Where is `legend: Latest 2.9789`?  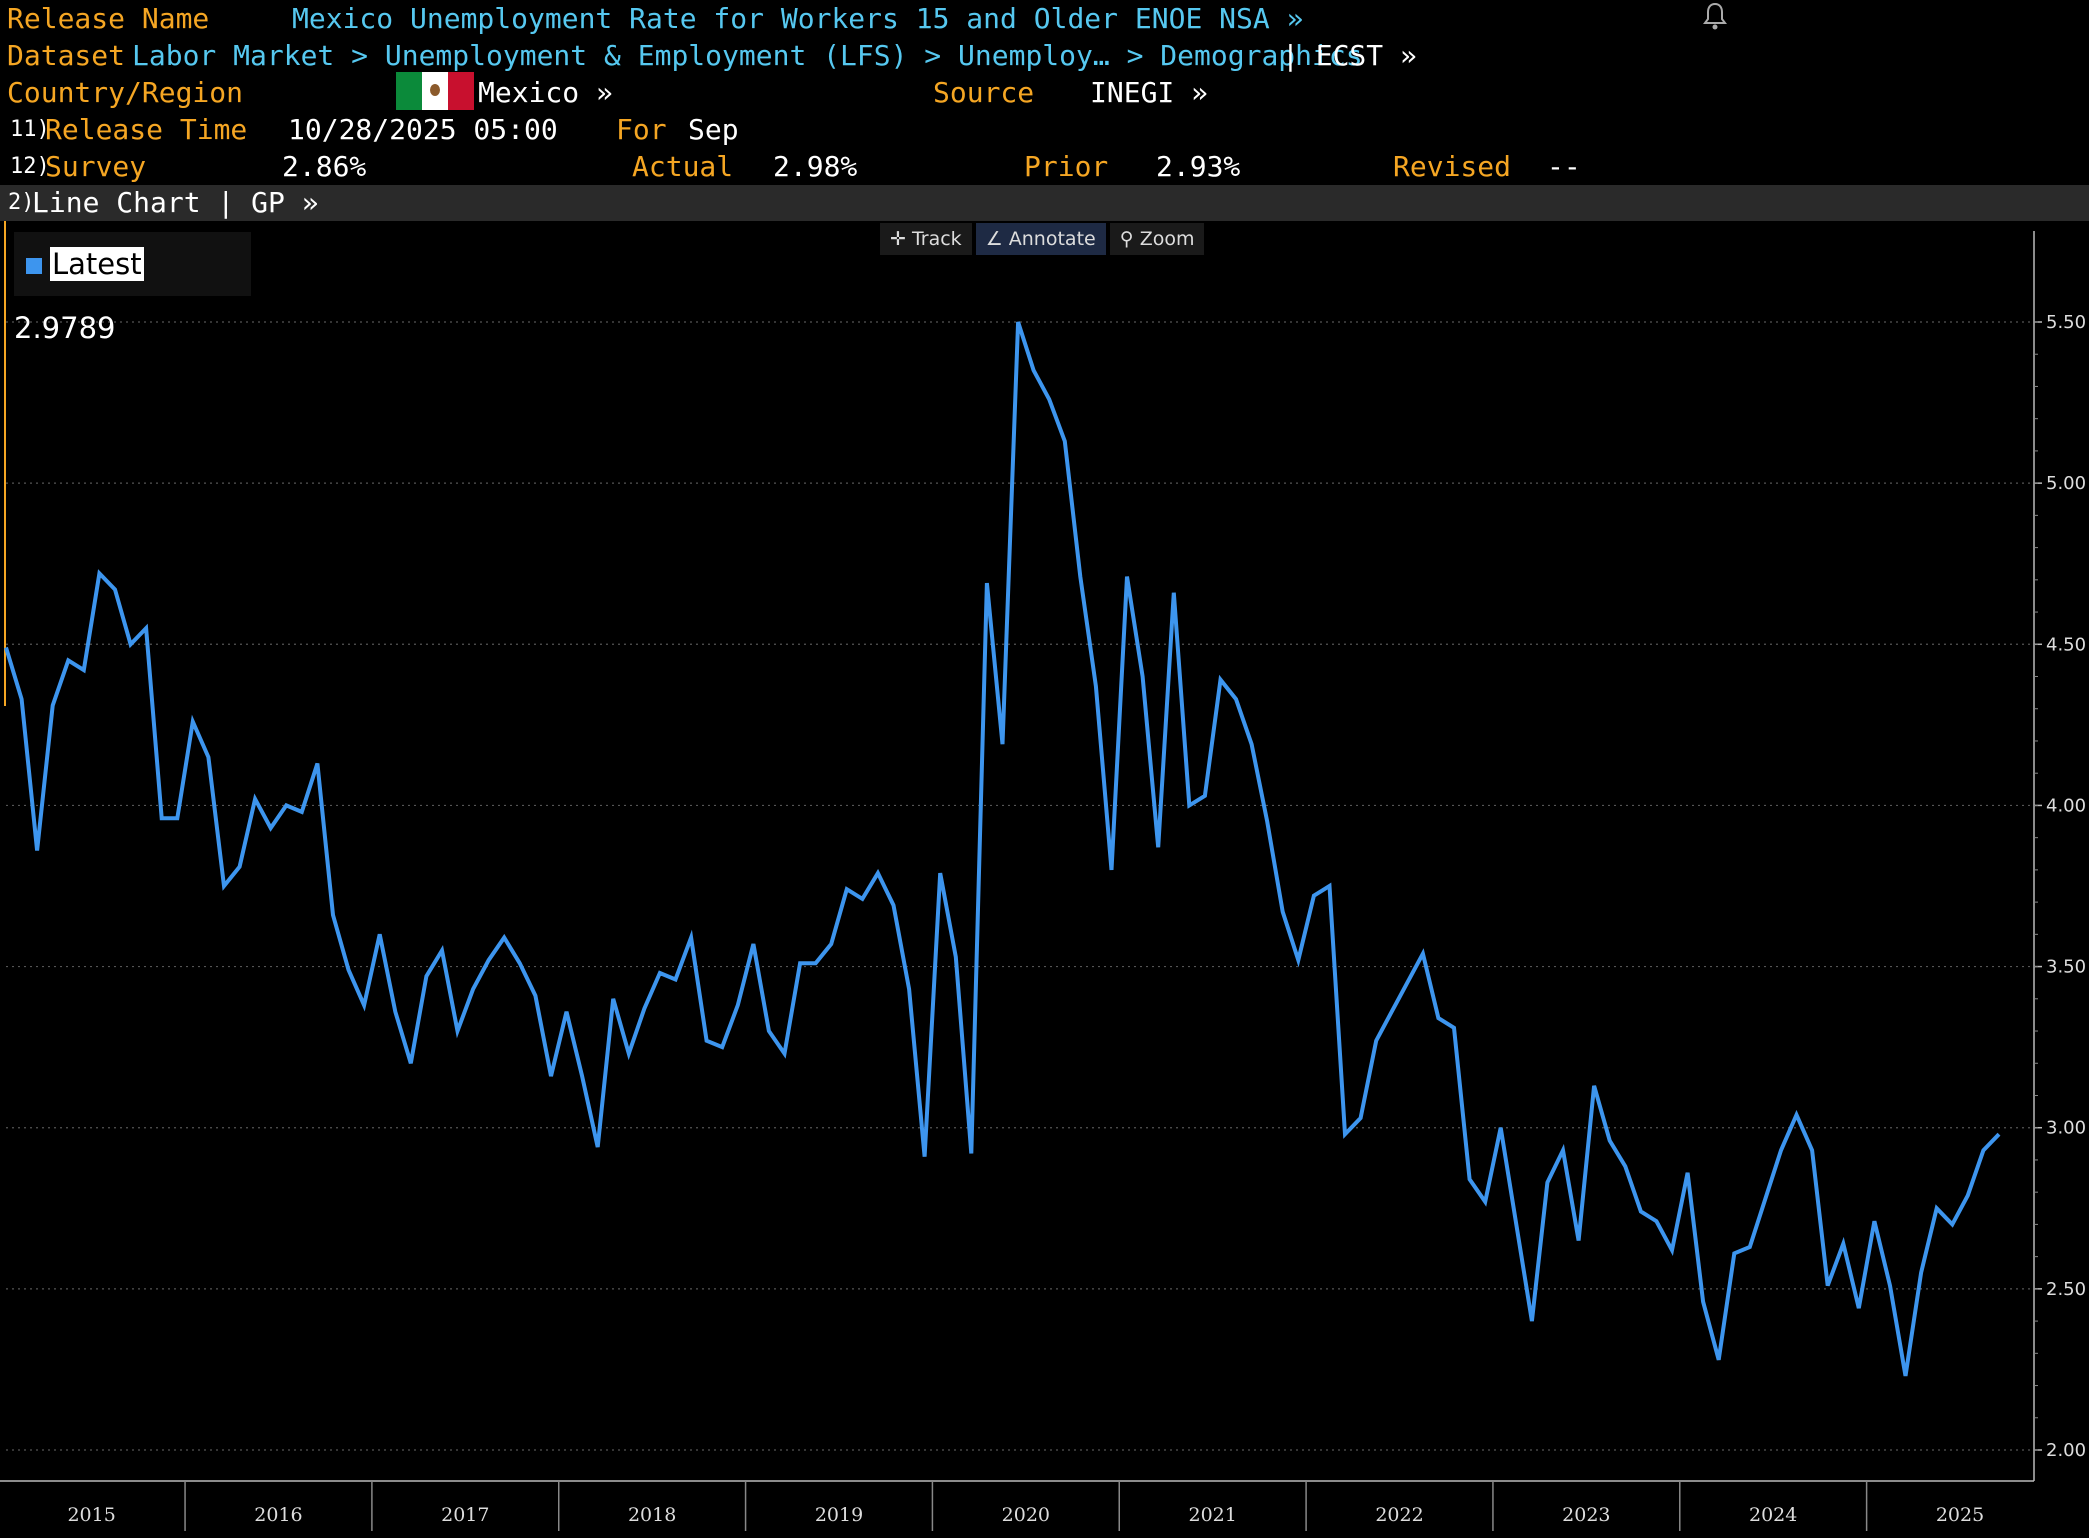 legend: Latest 2.9789 is located at coordinates (132, 288).